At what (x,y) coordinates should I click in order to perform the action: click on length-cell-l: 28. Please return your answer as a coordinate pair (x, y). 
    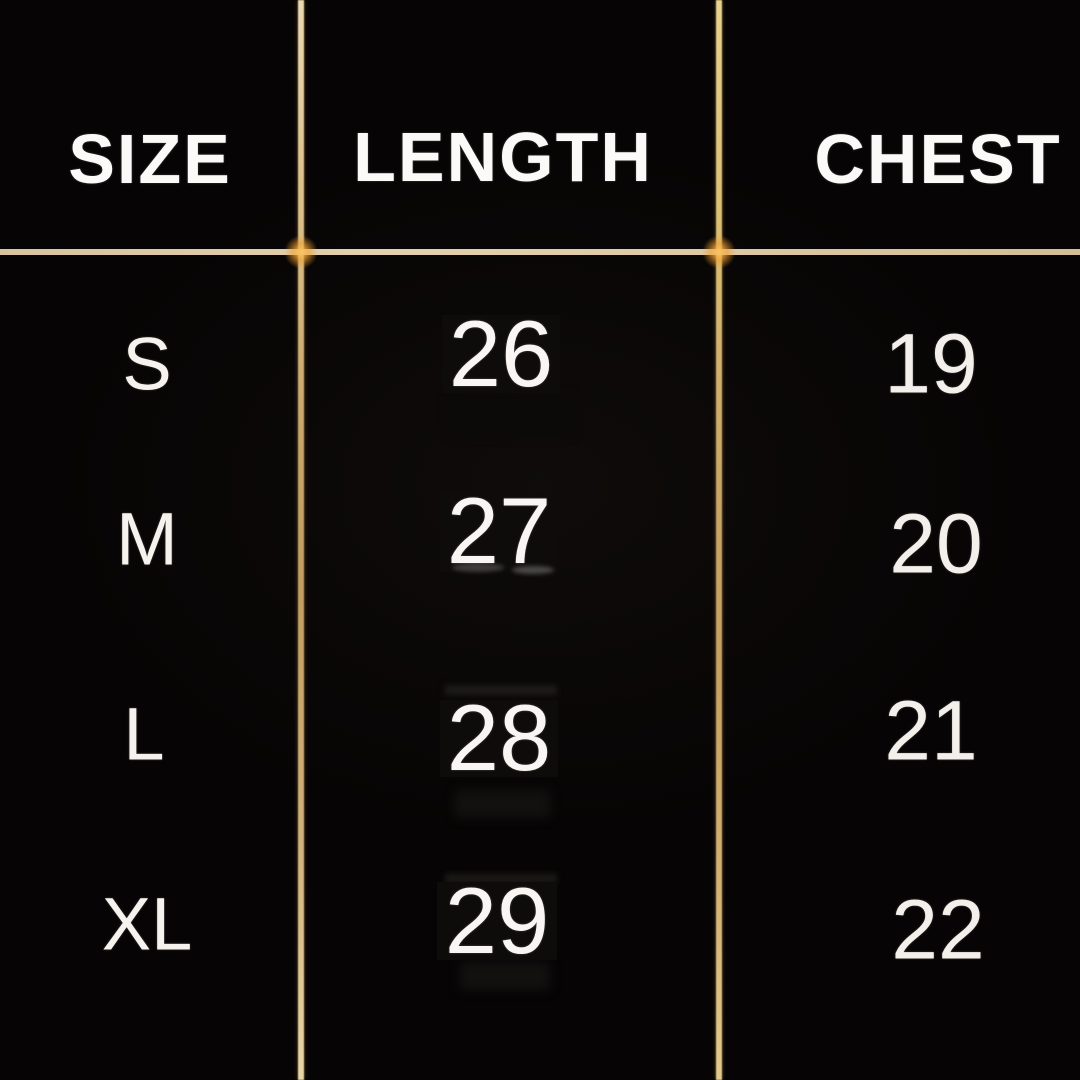
    Looking at the image, I should click on (499, 737).